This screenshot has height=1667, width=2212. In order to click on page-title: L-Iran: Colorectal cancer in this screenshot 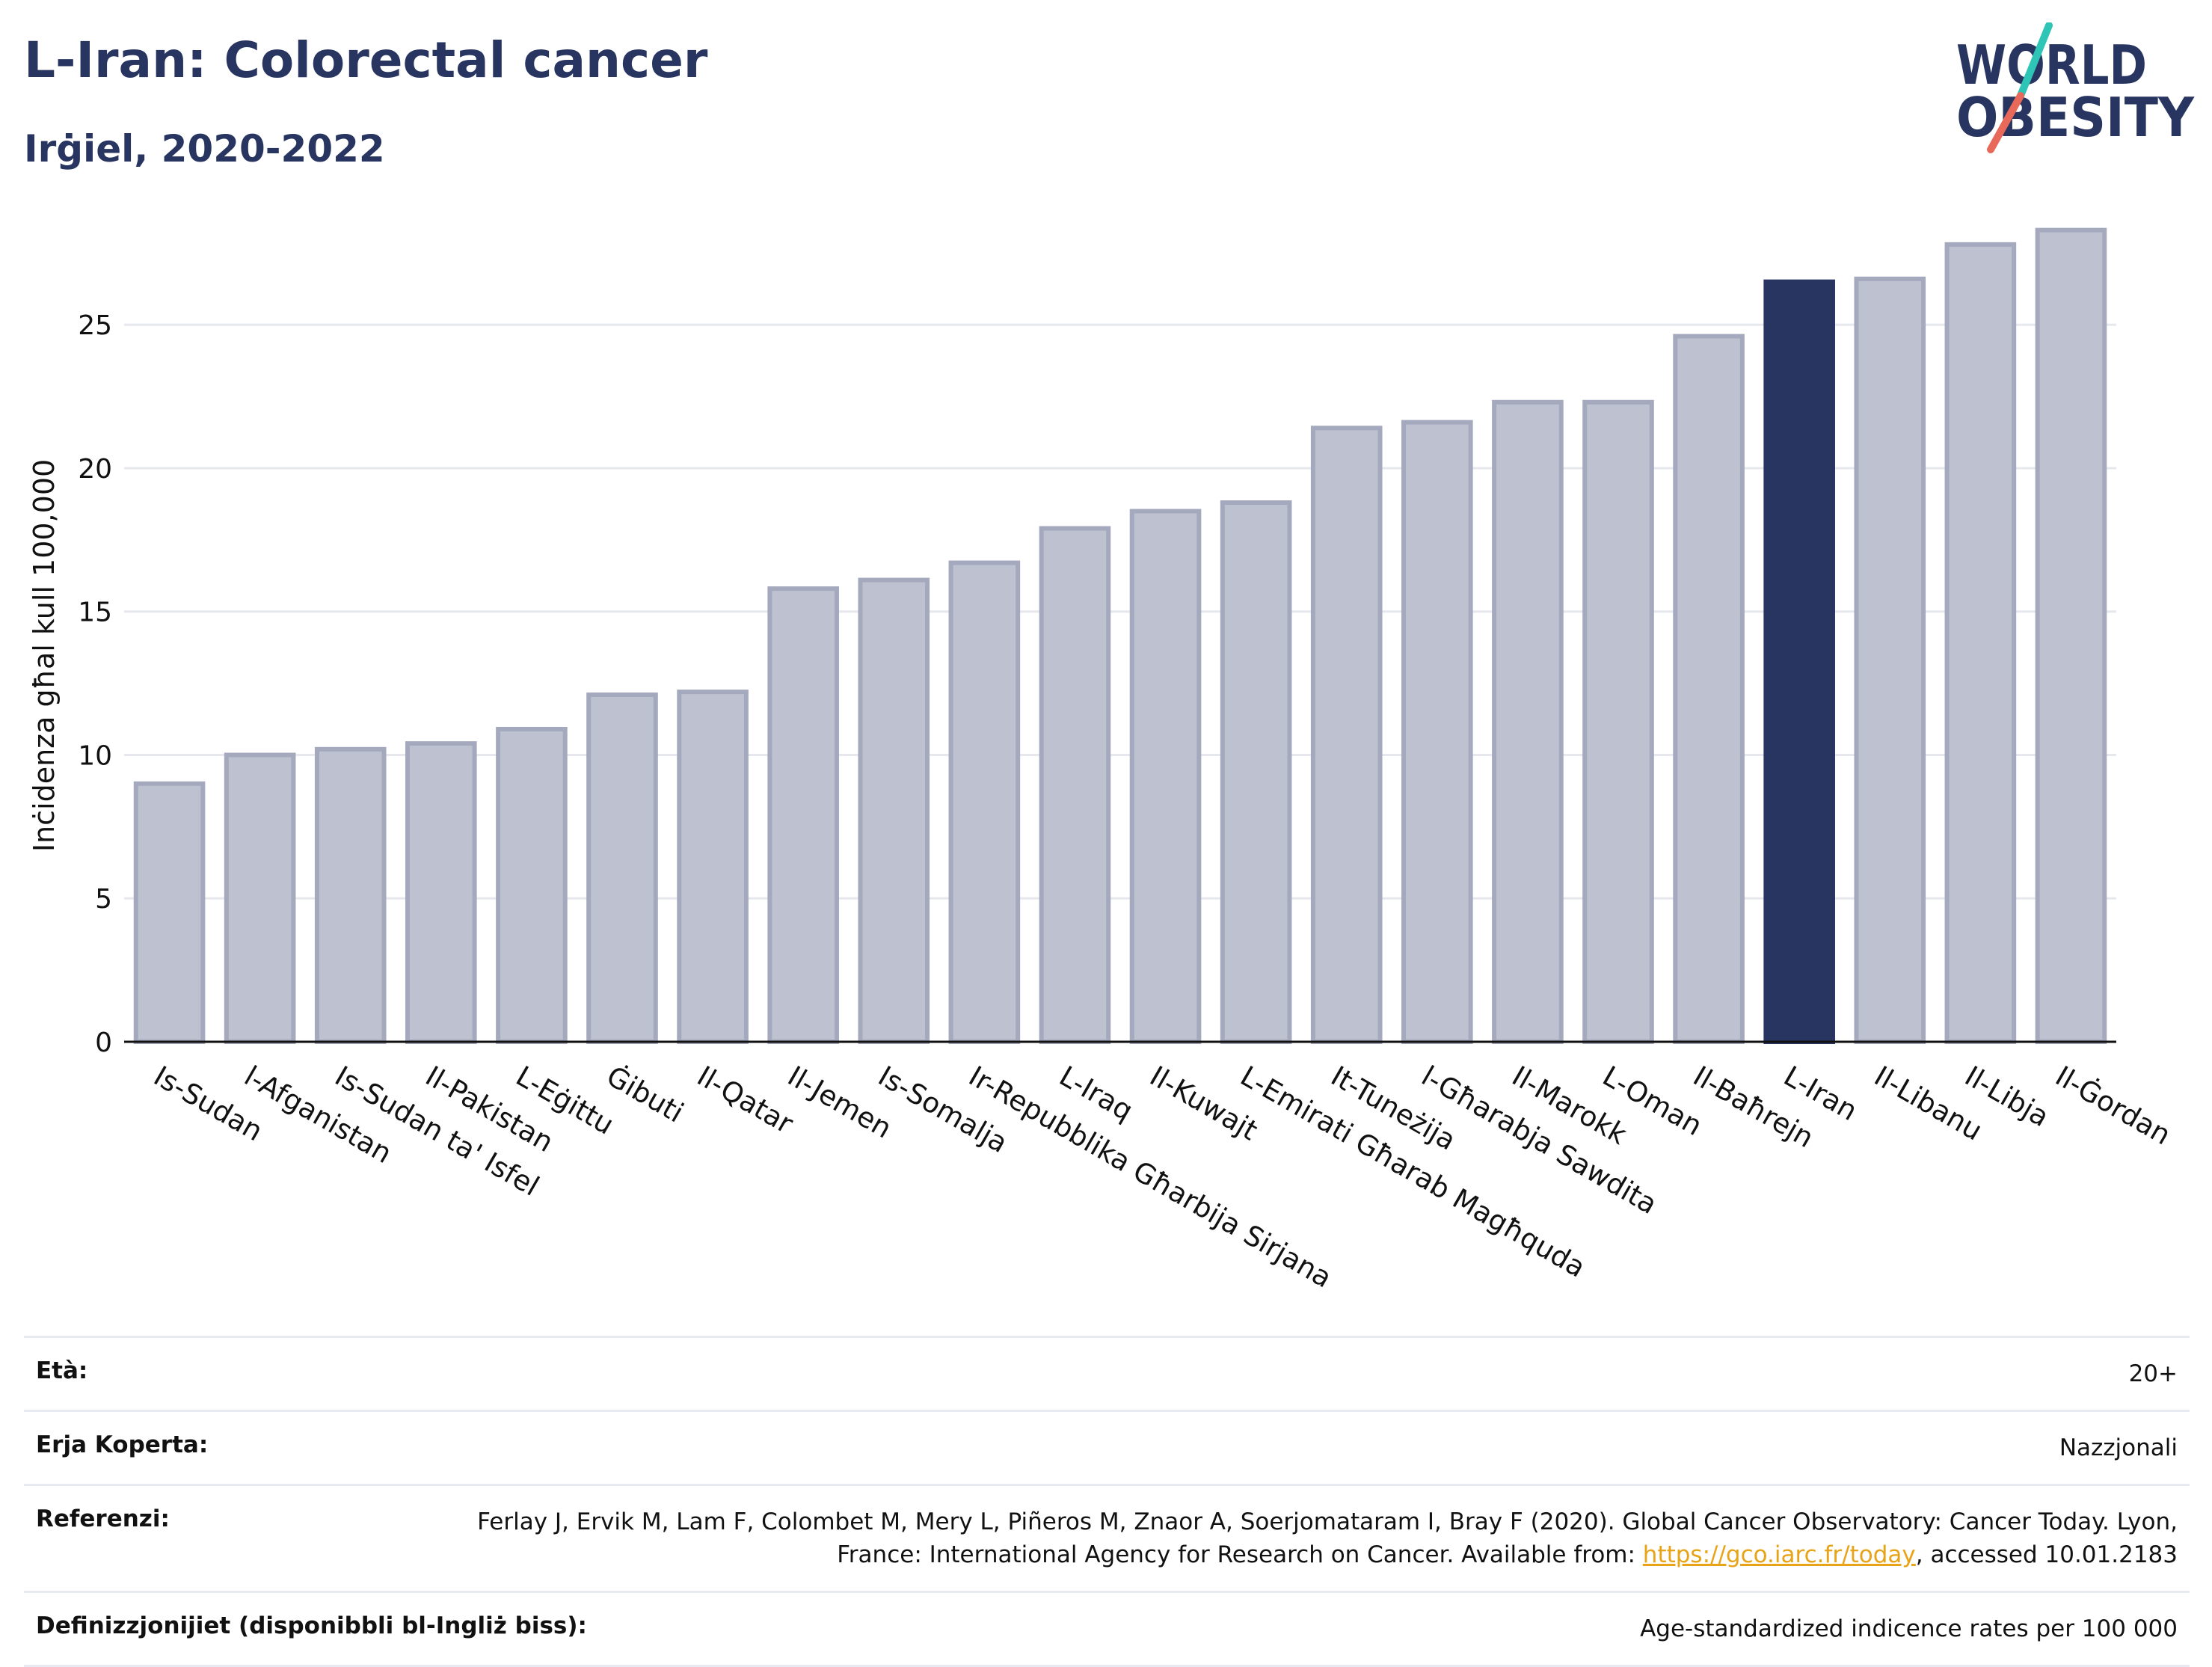, I will do `click(366, 60)`.